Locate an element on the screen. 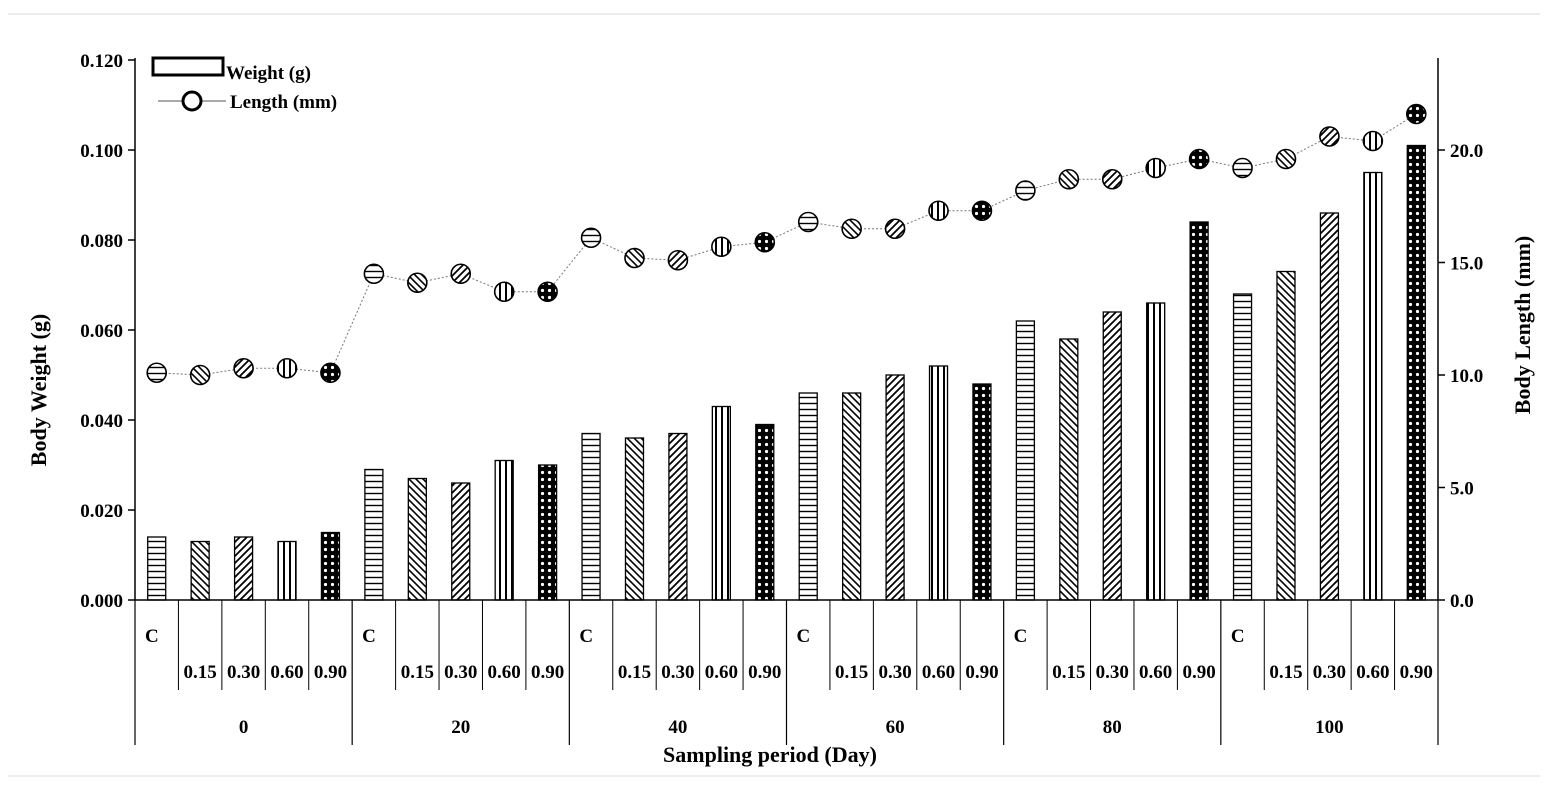  y-tick-label: 0.060 is located at coordinates (101, 331).